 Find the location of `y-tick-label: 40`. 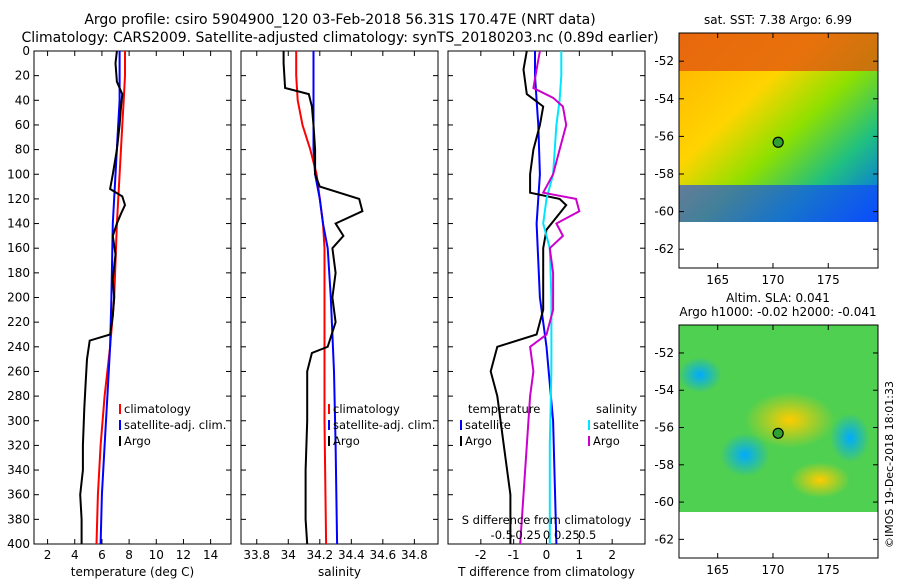

y-tick-label: 40 is located at coordinates (22, 100).